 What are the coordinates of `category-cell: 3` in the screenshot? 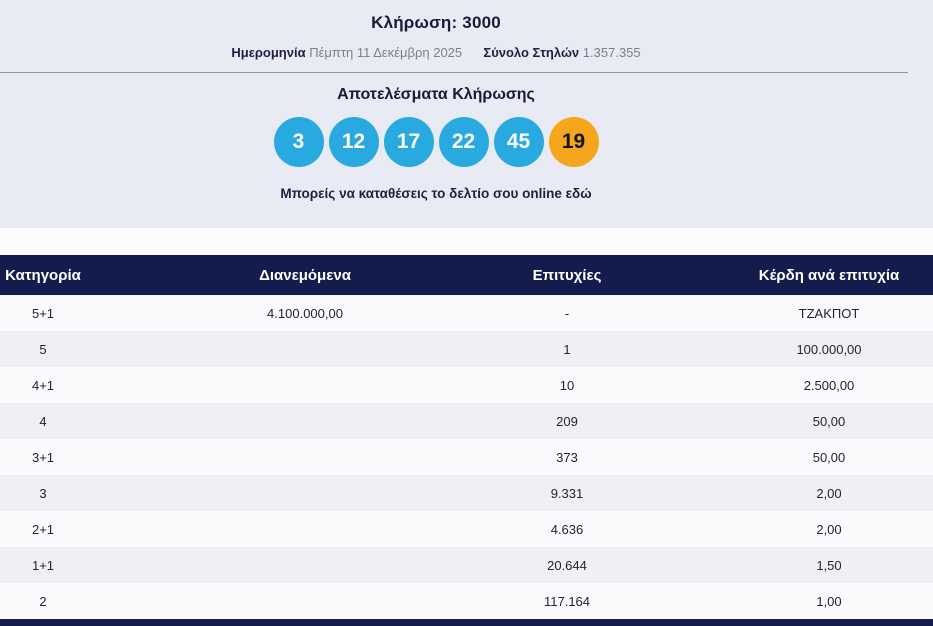 It's located at (43, 493).